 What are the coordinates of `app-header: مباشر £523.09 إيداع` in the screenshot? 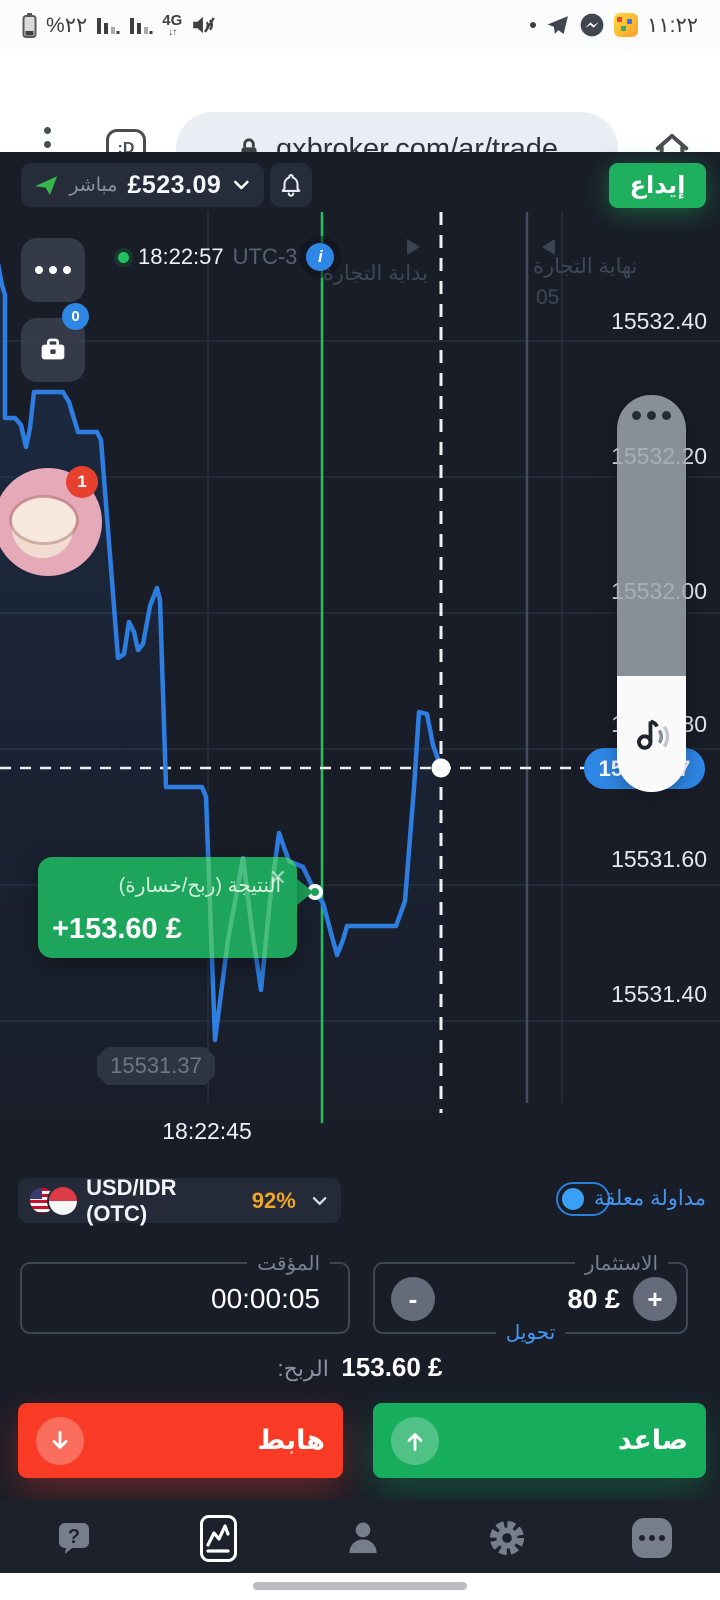 It's located at (360, 183).